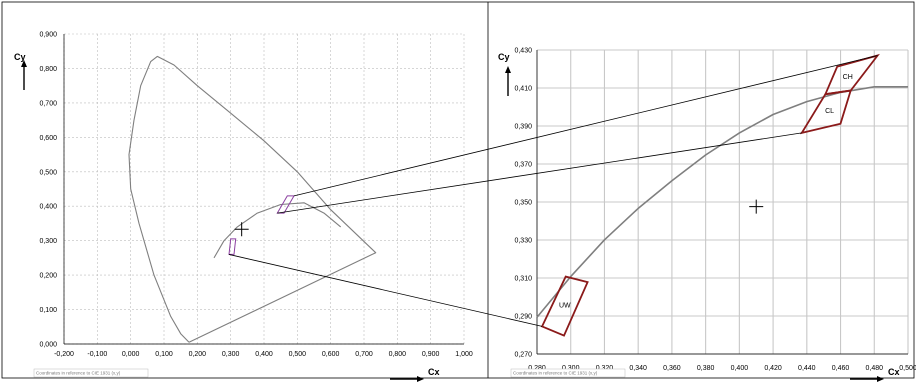 The height and width of the screenshot is (388, 916). Describe the element at coordinates (523, 89) in the screenshot. I see `y-tick-label: 0,410` at that location.